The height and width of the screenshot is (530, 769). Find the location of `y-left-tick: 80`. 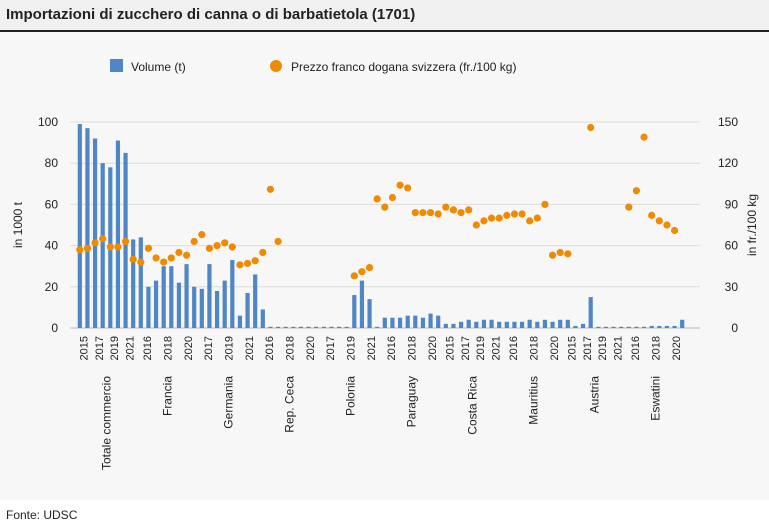

y-left-tick: 80 is located at coordinates (52, 163).